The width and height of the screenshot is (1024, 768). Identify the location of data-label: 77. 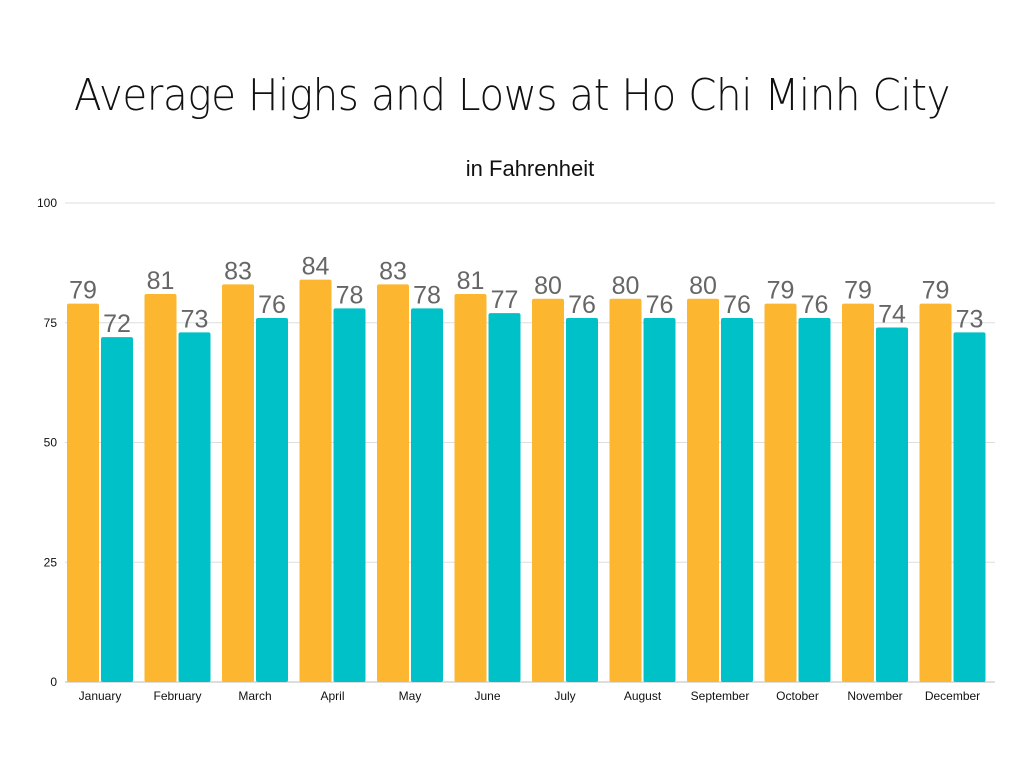
(505, 300).